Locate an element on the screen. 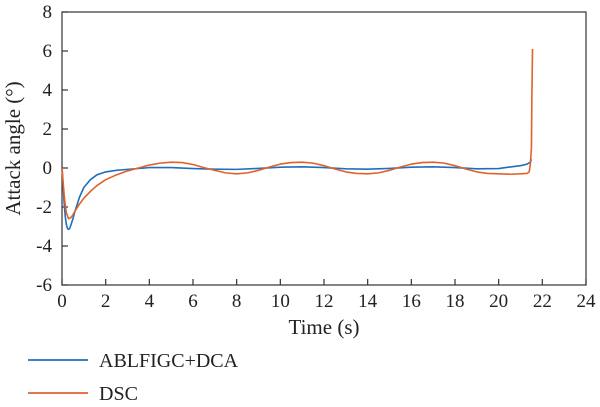  x-tick-label: 12 is located at coordinates (324, 301).